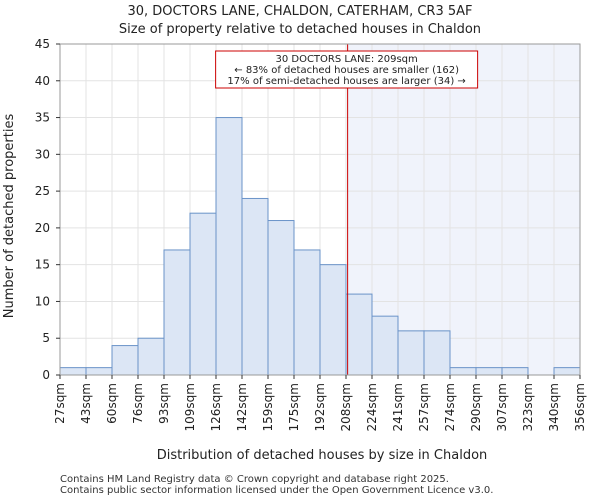 Image resolution: width=600 pixels, height=500 pixels. I want to click on y-tick-label: 20, so click(42, 228).